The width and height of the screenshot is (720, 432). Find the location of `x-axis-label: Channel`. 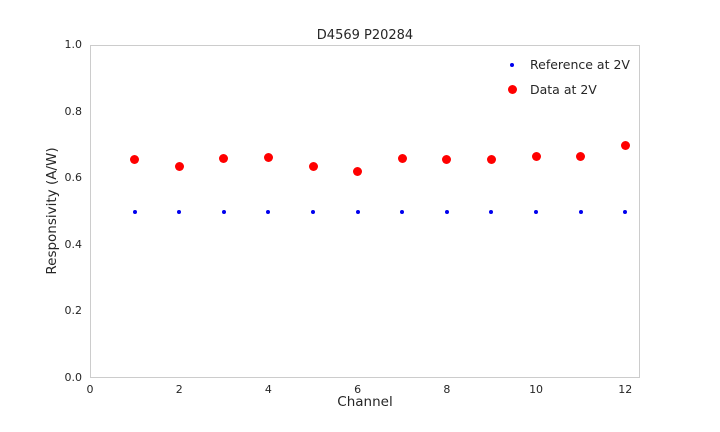

x-axis-label: Channel is located at coordinates (365, 402).